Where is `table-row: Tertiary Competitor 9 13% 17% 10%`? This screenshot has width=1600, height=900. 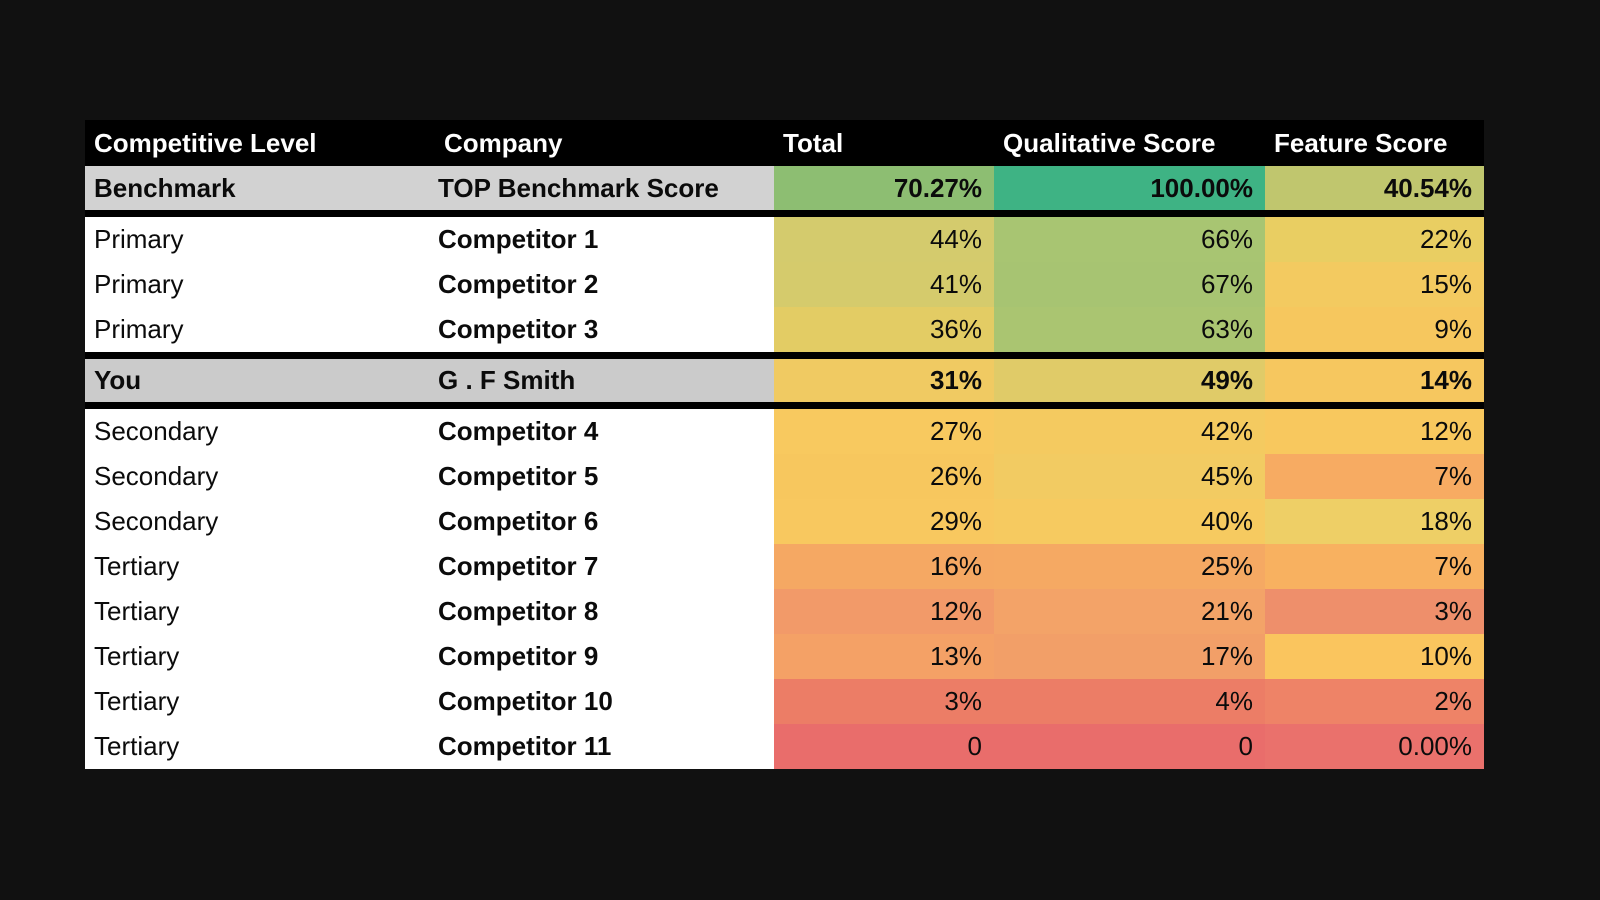 table-row: Tertiary Competitor 9 13% 17% 10% is located at coordinates (784, 656).